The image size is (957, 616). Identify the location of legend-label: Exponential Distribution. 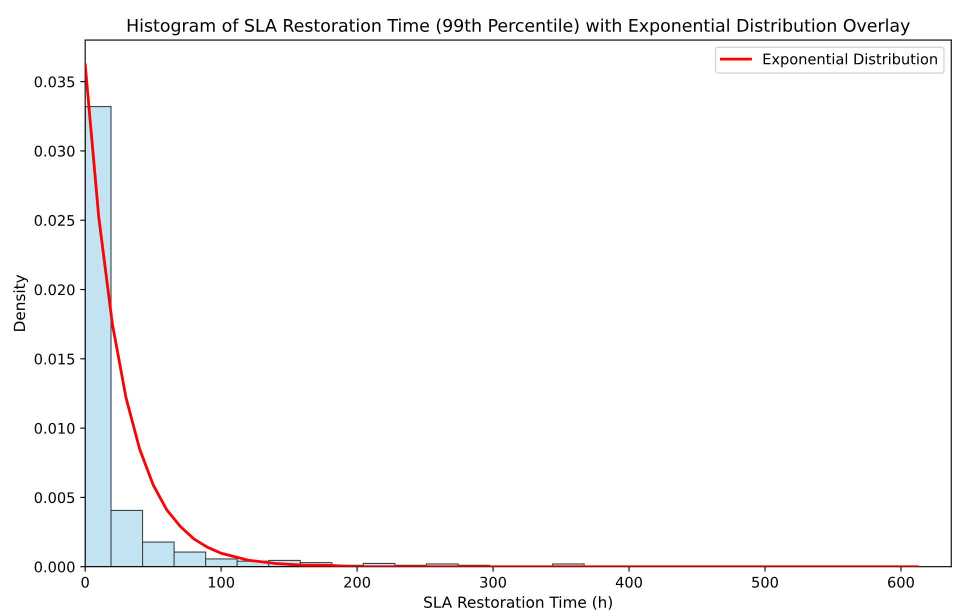
(850, 60).